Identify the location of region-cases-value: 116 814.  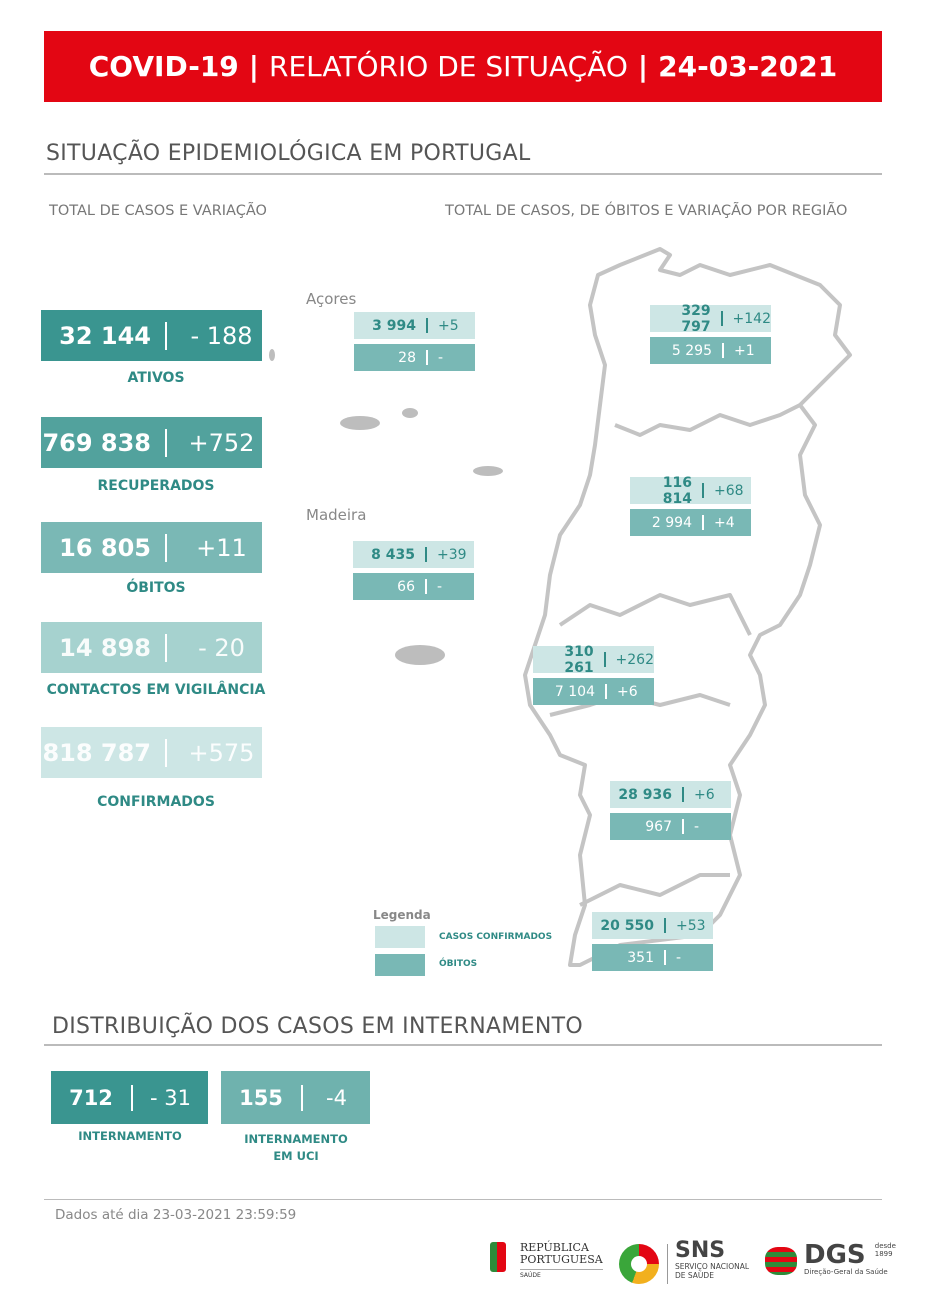
(677, 490).